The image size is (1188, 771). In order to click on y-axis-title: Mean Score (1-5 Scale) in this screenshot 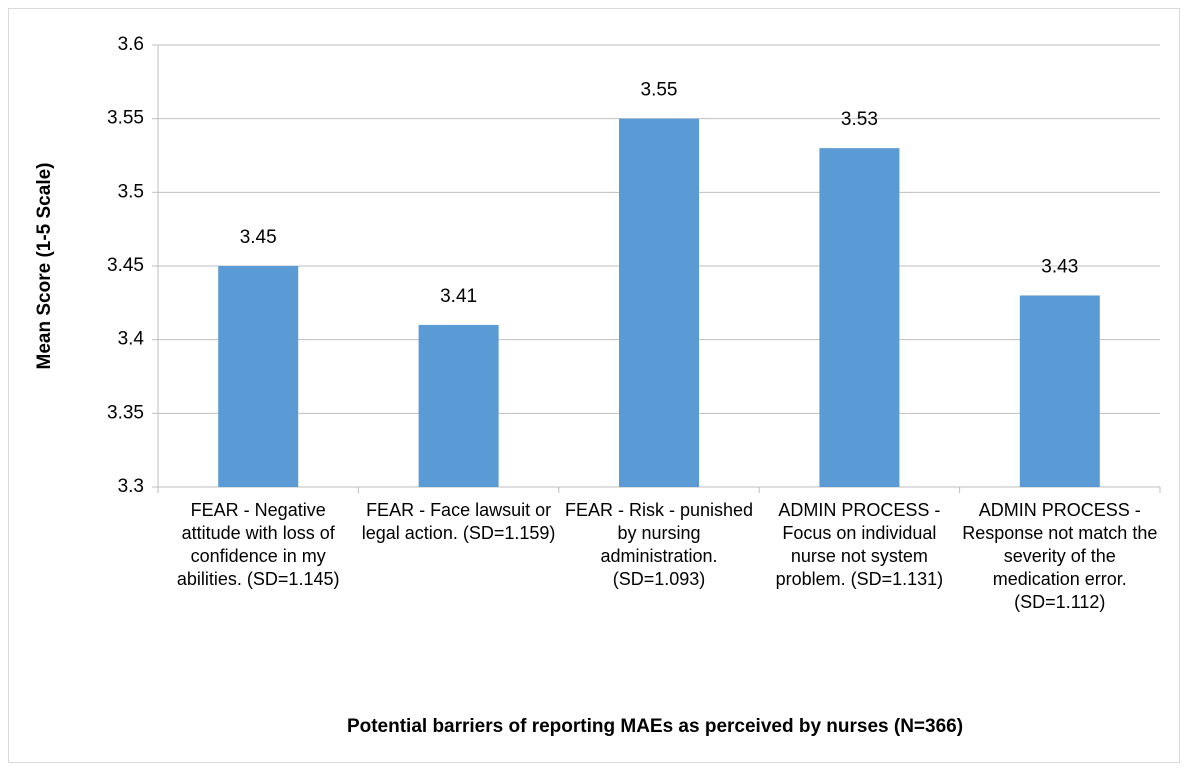, I will do `click(44, 266)`.